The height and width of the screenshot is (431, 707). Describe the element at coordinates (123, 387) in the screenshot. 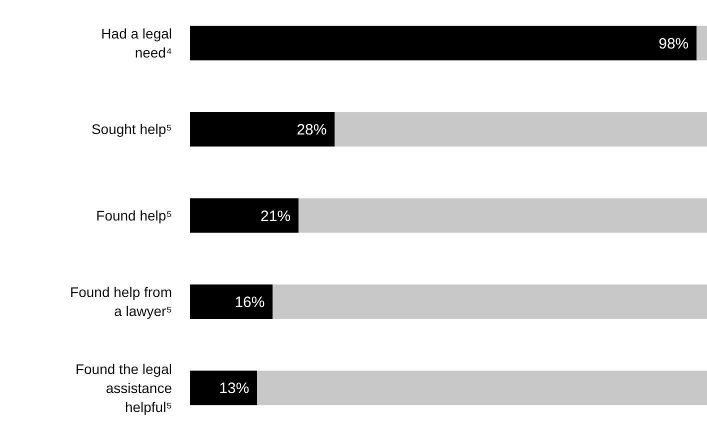

I see `y-tick-label: Found the legal assistance helpful⁵` at that location.